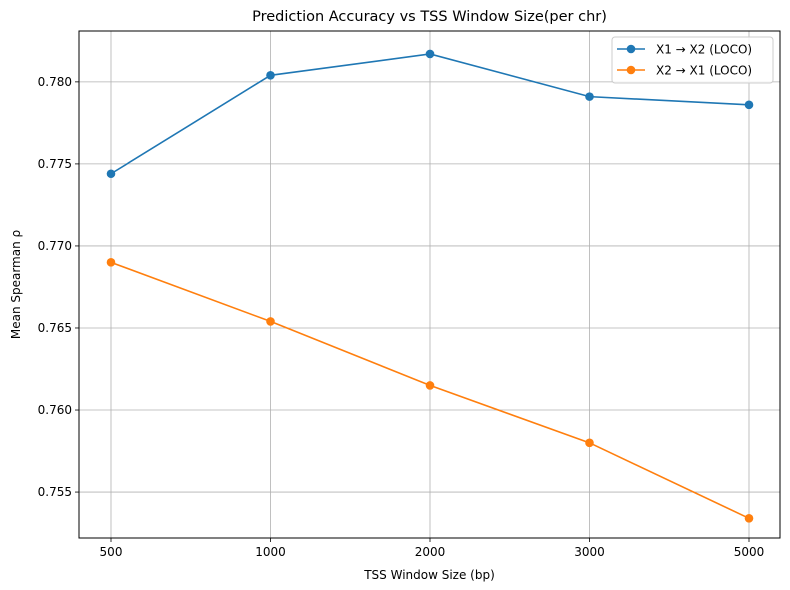 The height and width of the screenshot is (590, 790). I want to click on y-axis-label: Mean Spearman ρ, so click(16, 284).